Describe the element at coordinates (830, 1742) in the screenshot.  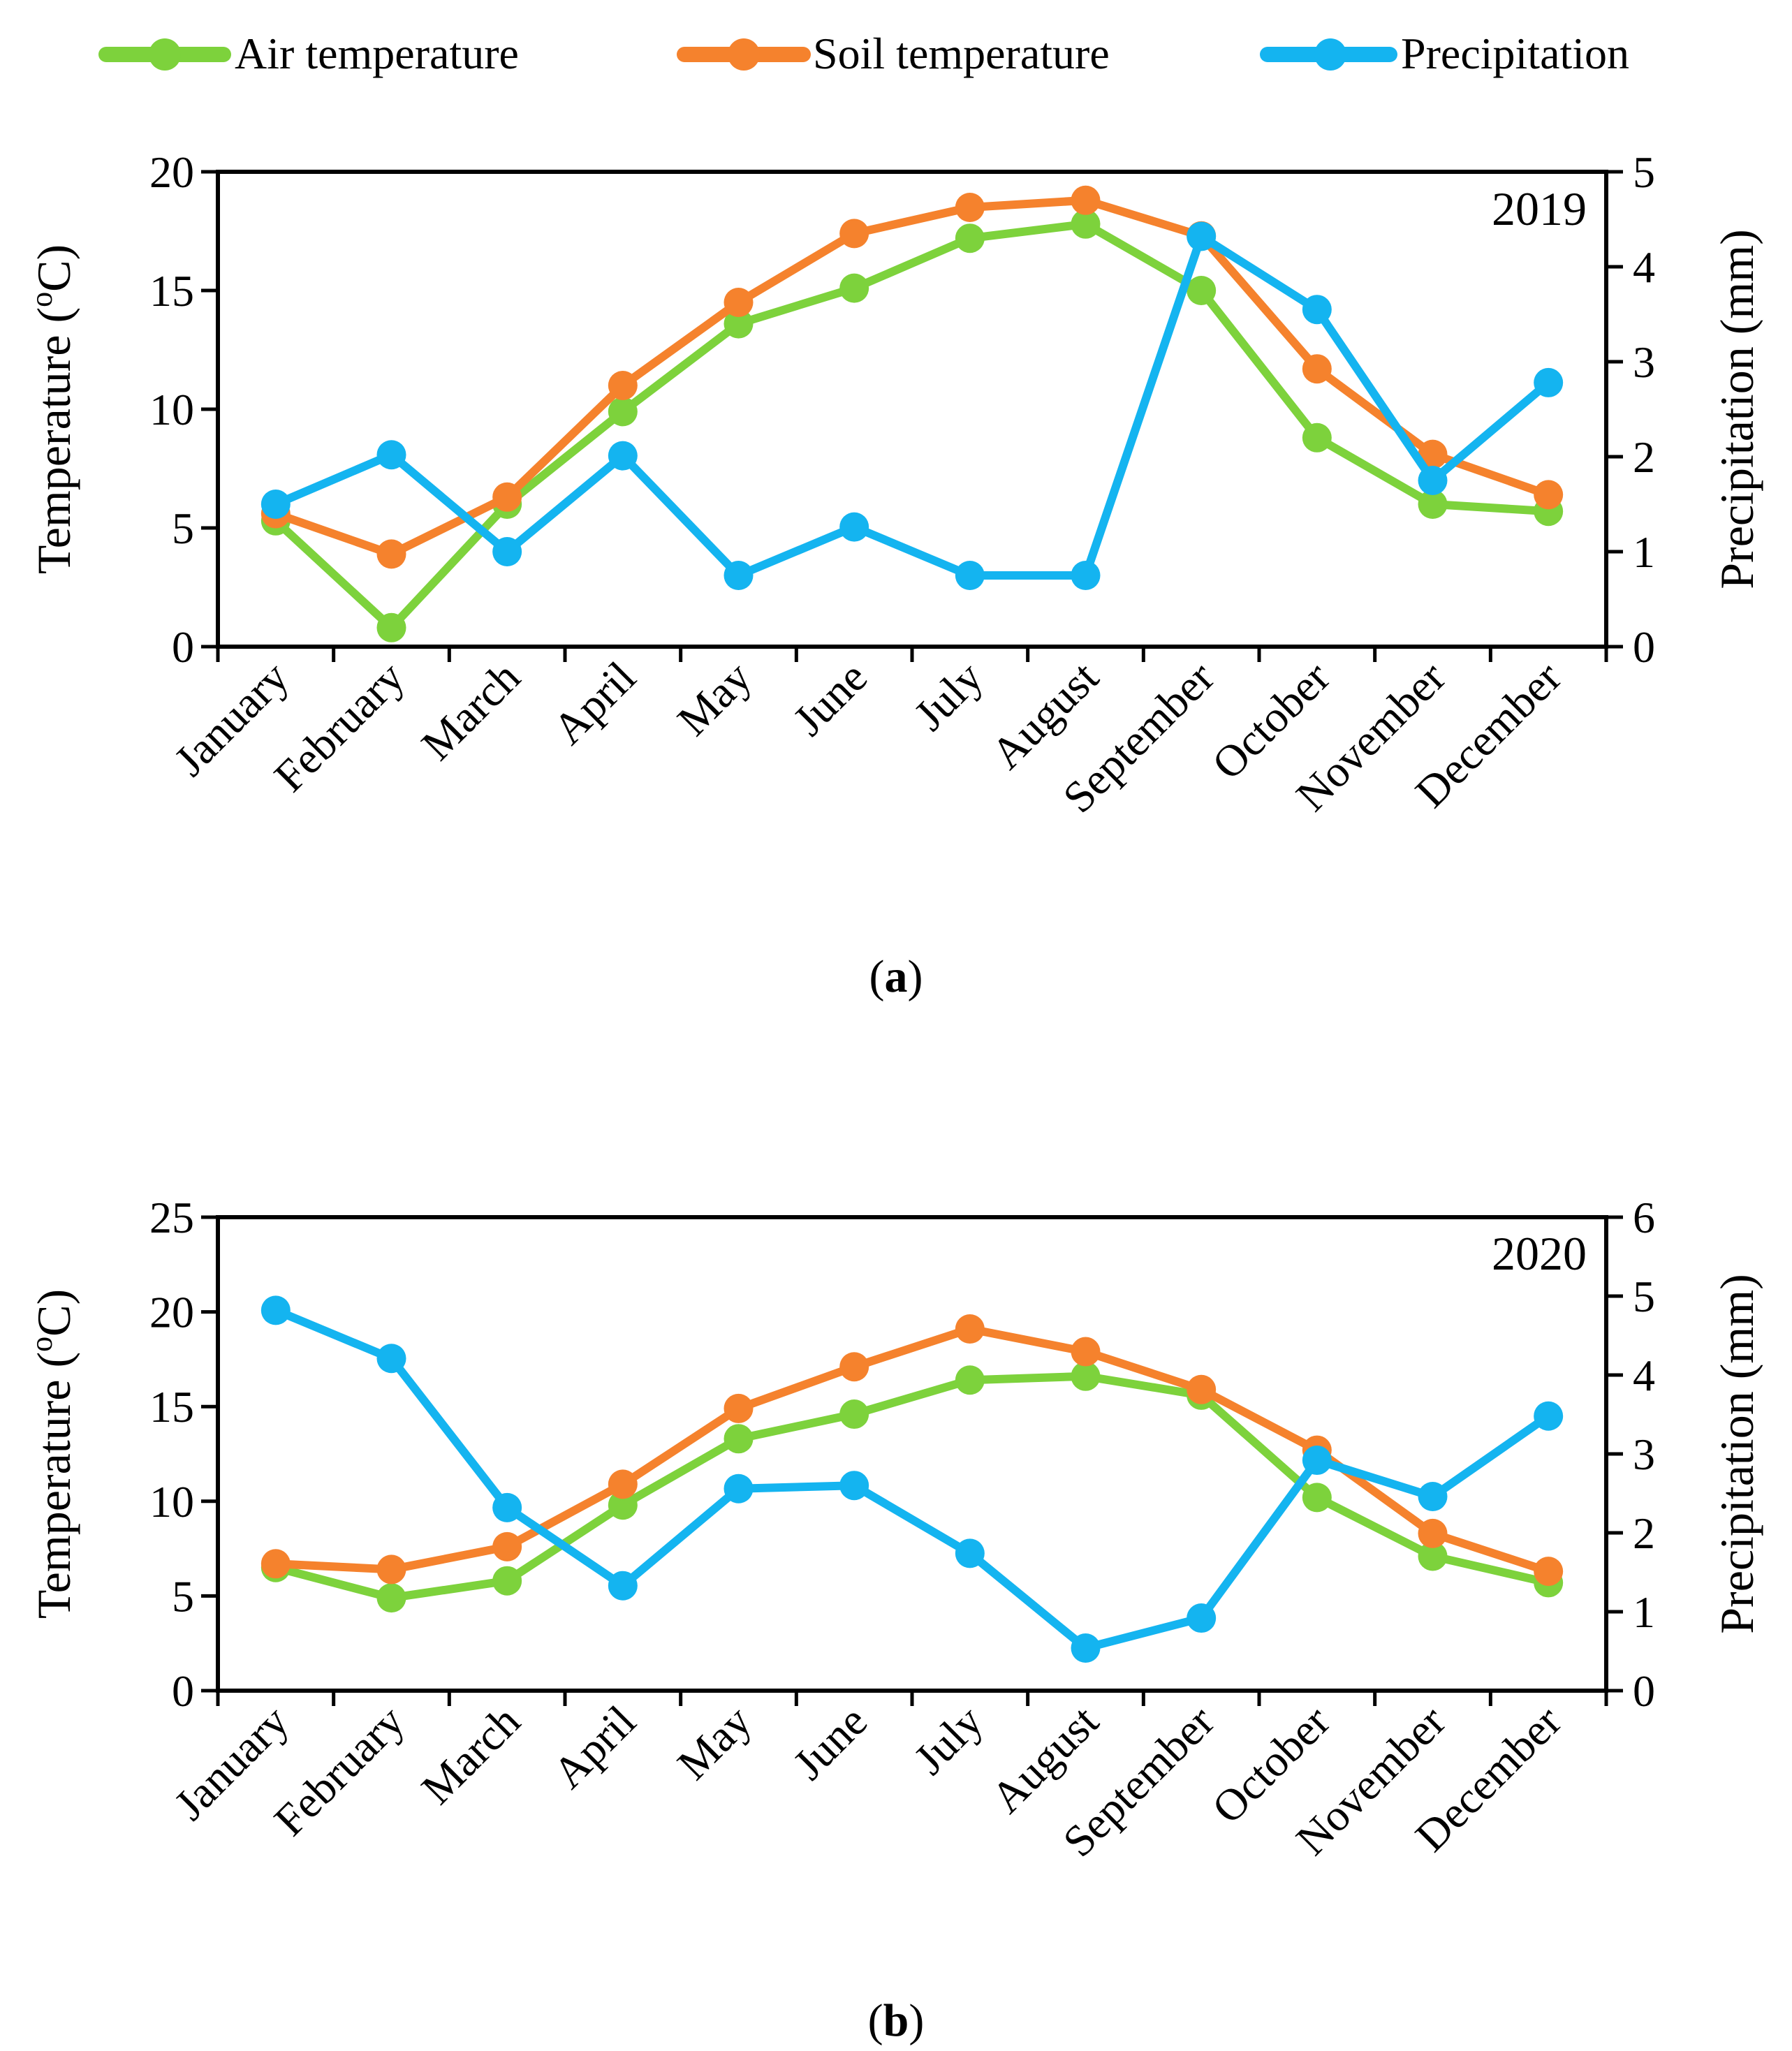
I see `x-tick-label-2020-june: June` at that location.